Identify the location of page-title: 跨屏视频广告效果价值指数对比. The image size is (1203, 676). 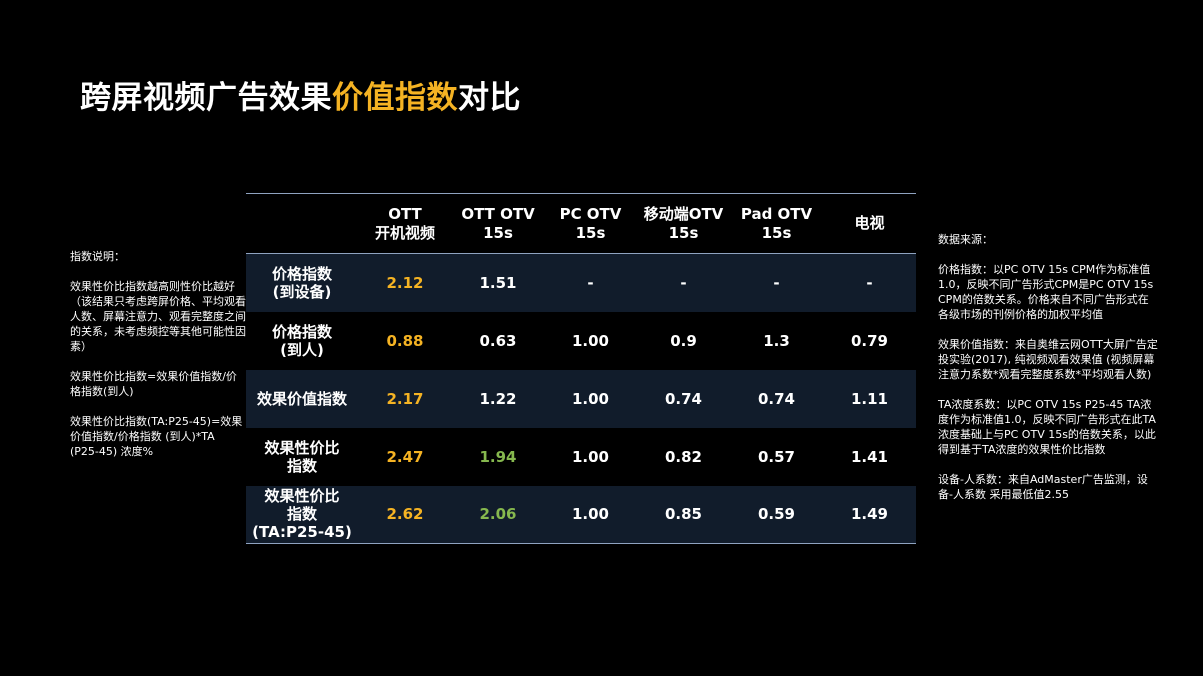
(300, 94).